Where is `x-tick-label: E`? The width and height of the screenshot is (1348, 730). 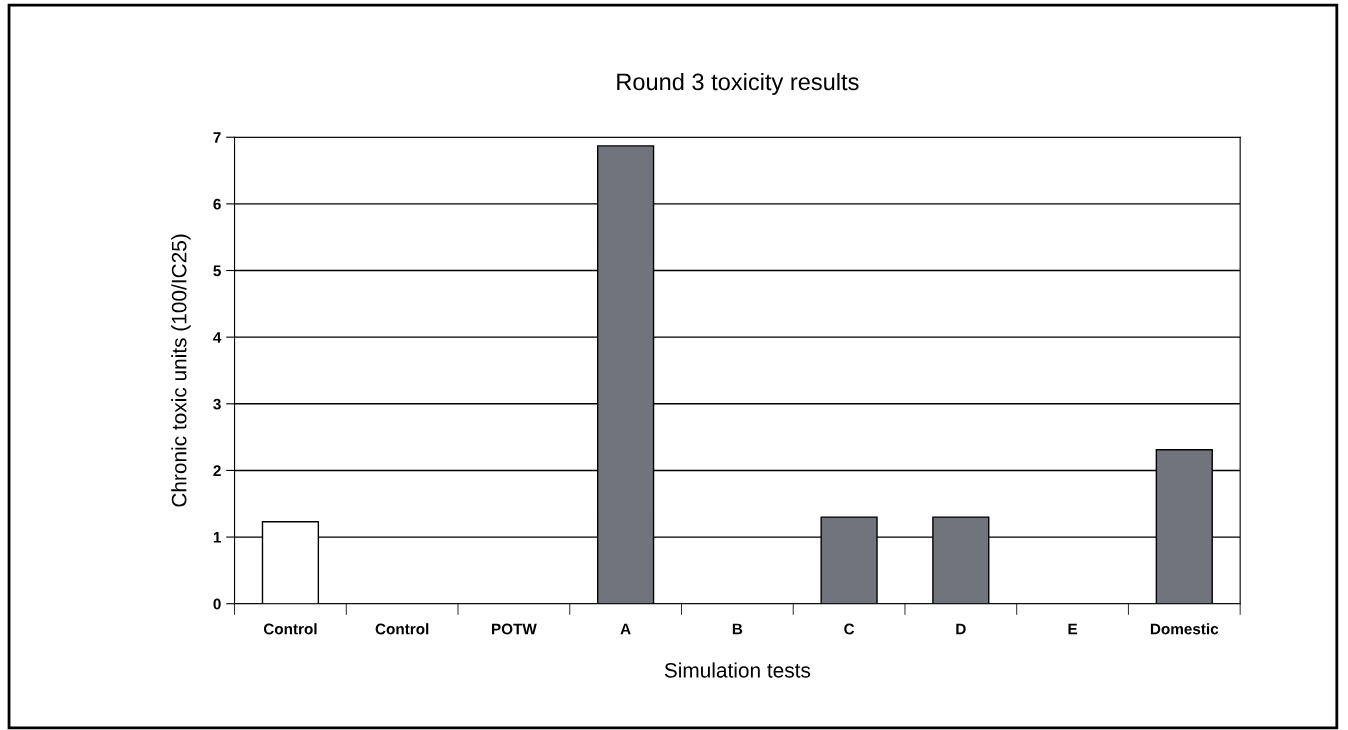 x-tick-label: E is located at coordinates (1073, 629).